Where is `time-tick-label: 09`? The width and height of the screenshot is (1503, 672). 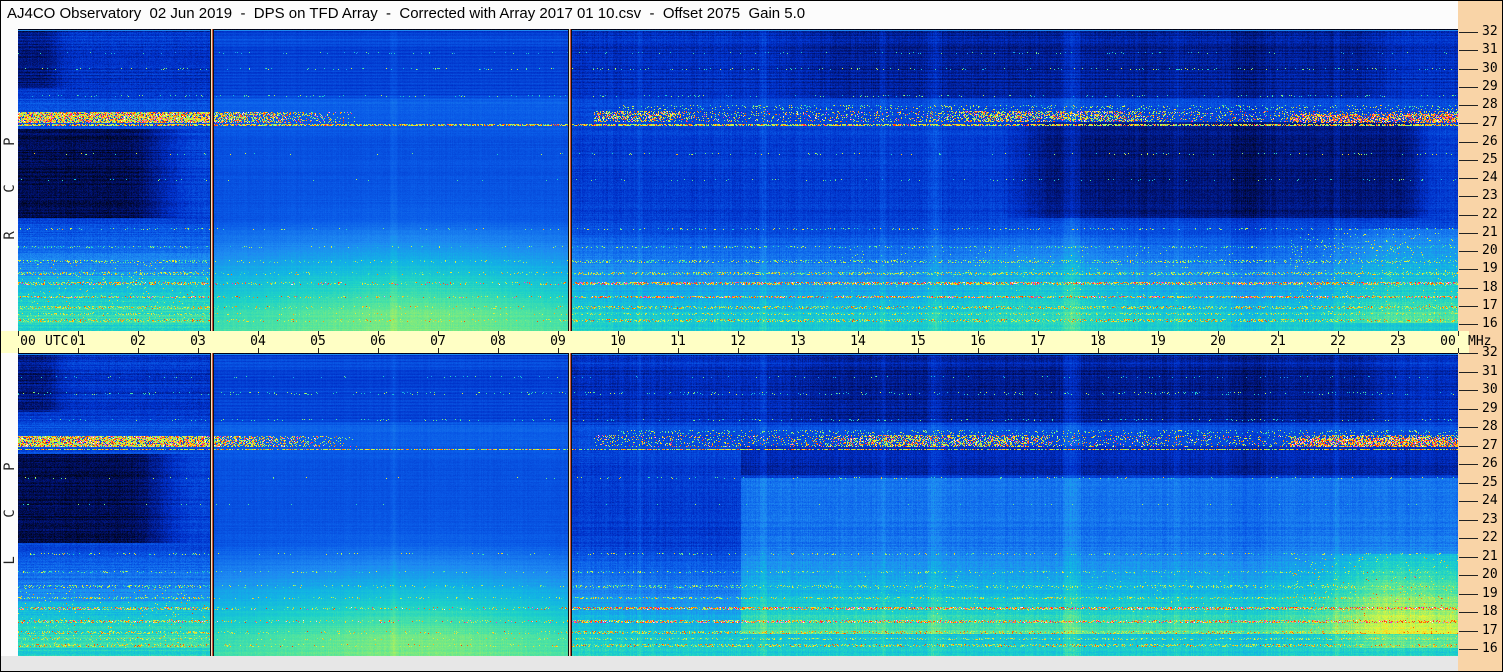
time-tick-label: 09 is located at coordinates (558, 341).